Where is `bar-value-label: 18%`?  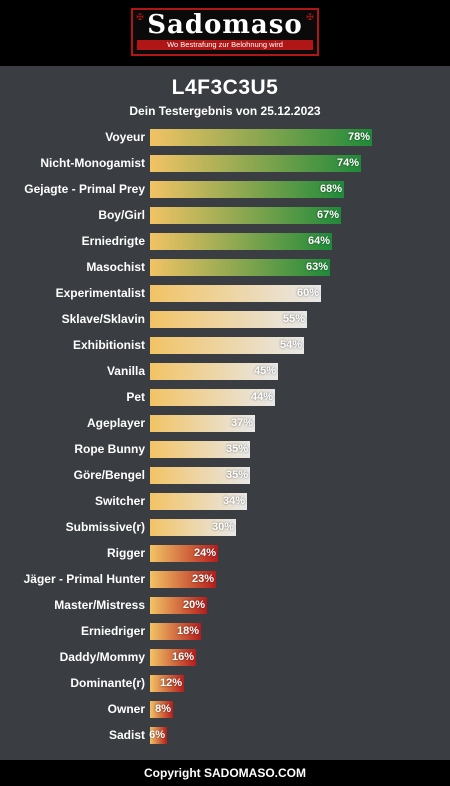 bar-value-label: 18% is located at coordinates (187, 631).